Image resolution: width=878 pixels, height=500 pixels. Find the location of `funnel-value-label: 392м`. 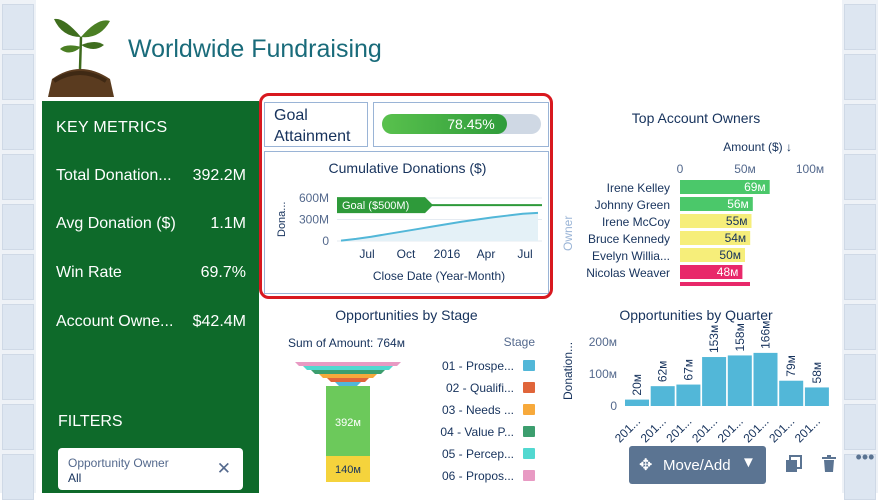

funnel-value-label: 392м is located at coordinates (348, 423).